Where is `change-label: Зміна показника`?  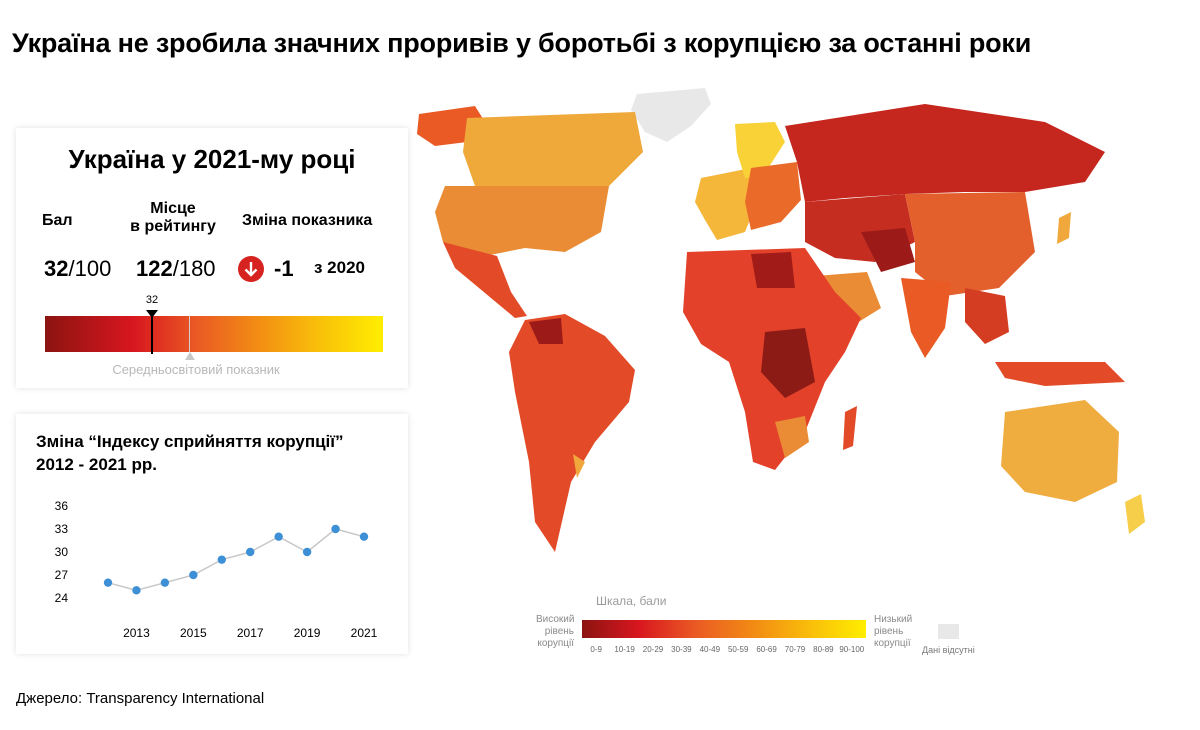
change-label: Зміна показника is located at coordinates (307, 220).